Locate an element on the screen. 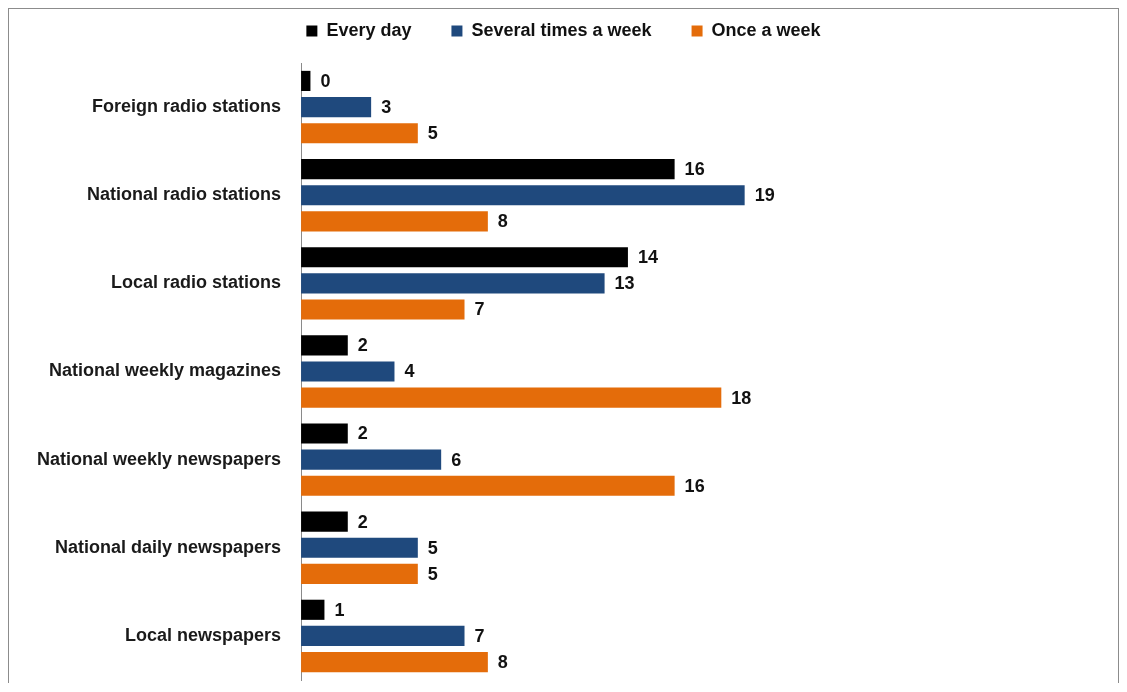  y-tick-label: Local radio stations is located at coordinates (196, 282).